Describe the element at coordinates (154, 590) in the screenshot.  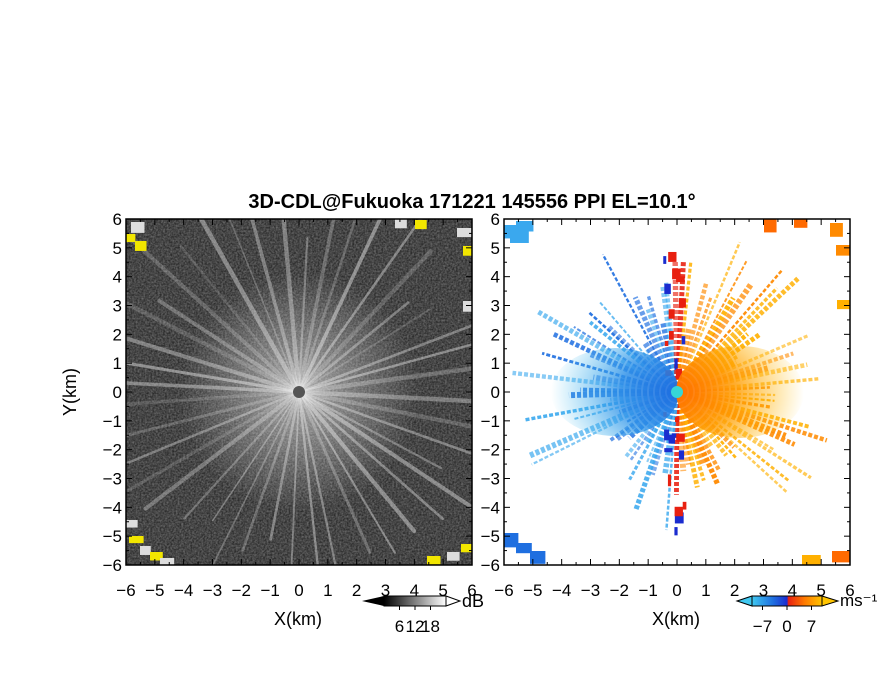
I see `reflectivity-xtick-label: −5` at that location.